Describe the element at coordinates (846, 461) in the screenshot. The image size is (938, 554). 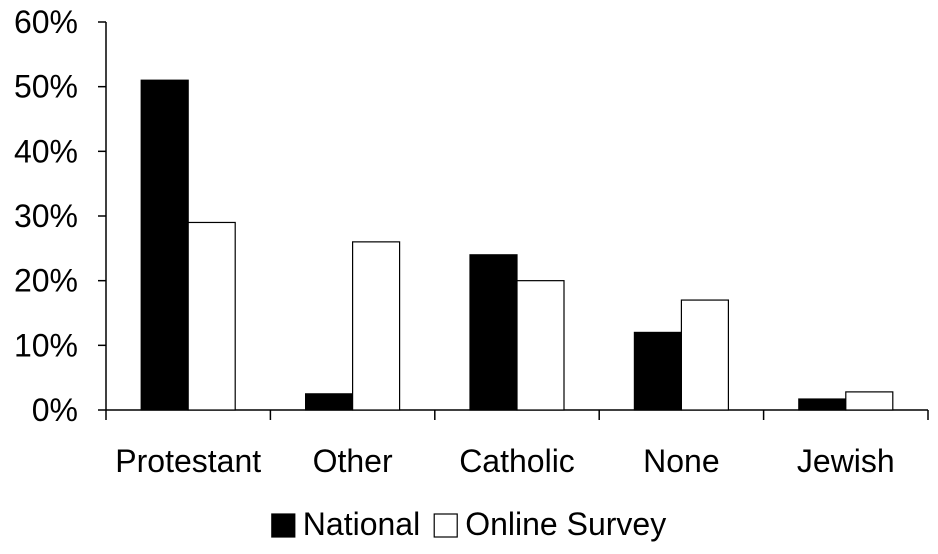
I see `x-category-label: Jewish` at that location.